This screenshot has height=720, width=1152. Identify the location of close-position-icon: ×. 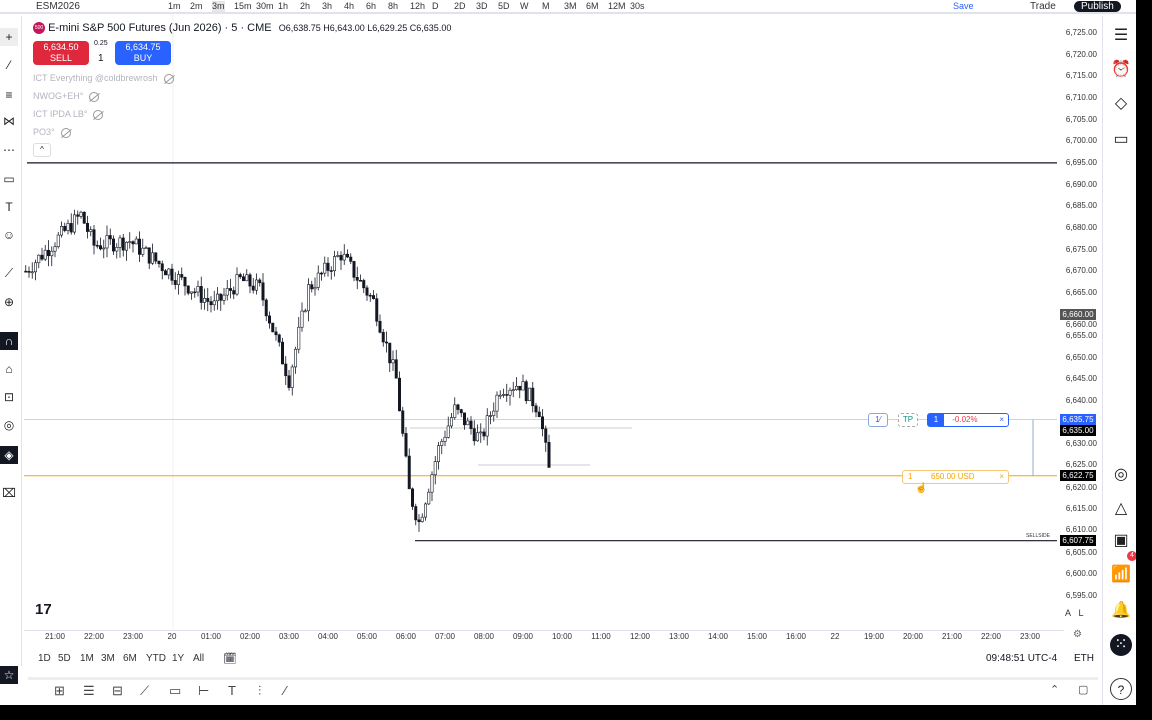
(1001, 476).